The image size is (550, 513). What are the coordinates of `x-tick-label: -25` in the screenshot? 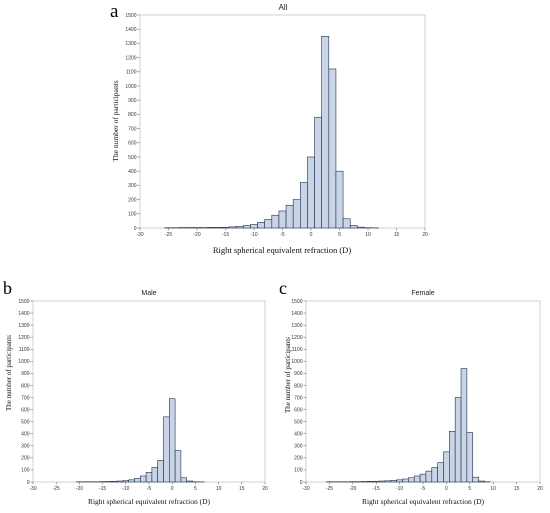 It's located at (329, 489).